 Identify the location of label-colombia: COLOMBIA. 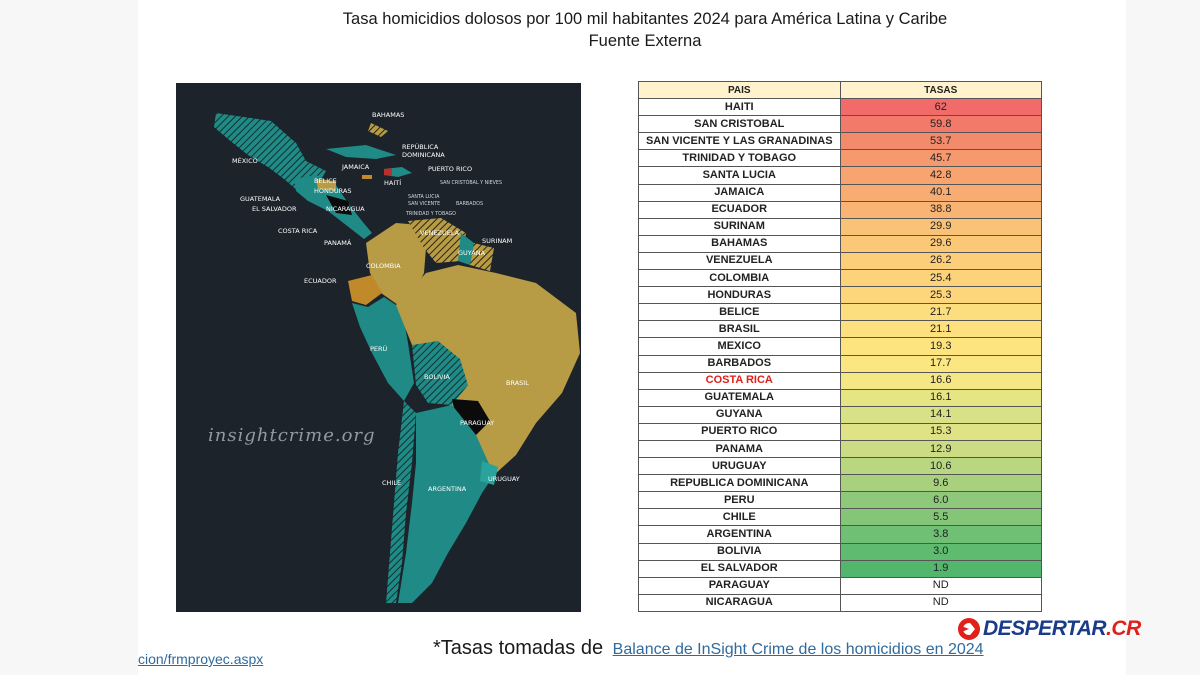
(383, 266).